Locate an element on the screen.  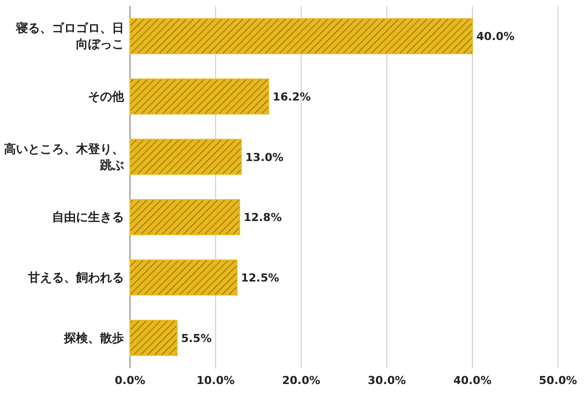
y-tick-label: 探検、散歩 is located at coordinates (93, 337).